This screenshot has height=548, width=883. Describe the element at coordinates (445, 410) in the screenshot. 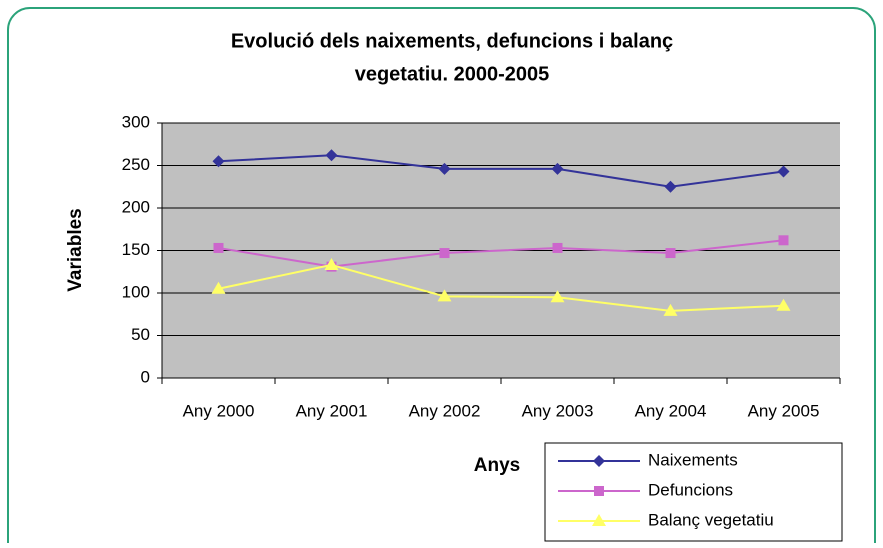

I see `x-tick-label: Any 2002` at that location.